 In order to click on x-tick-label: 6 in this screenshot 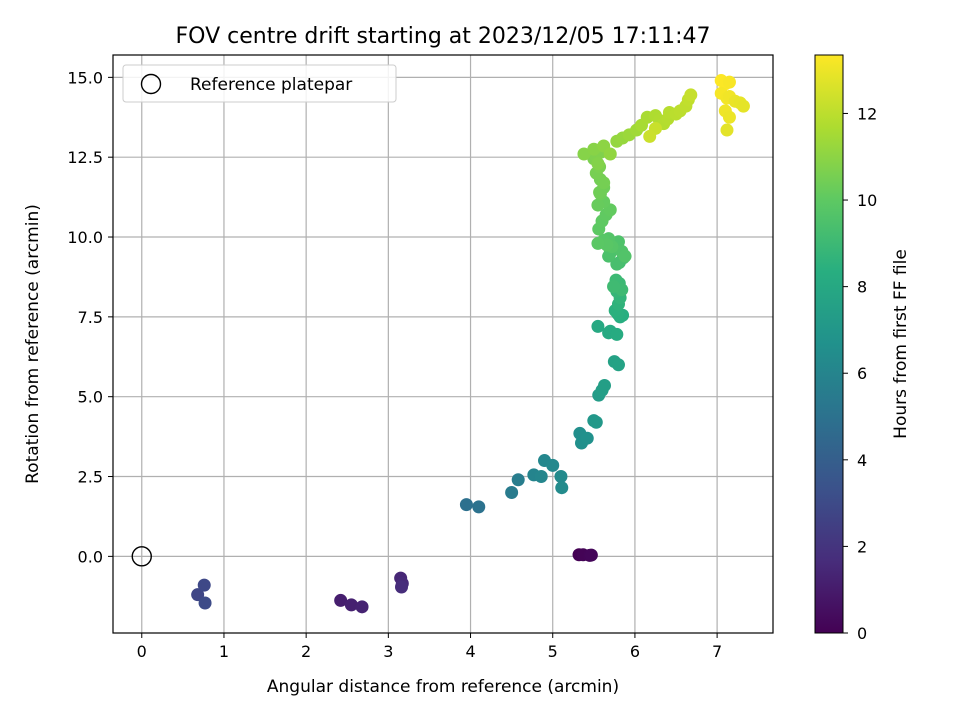, I will do `click(635, 651)`.